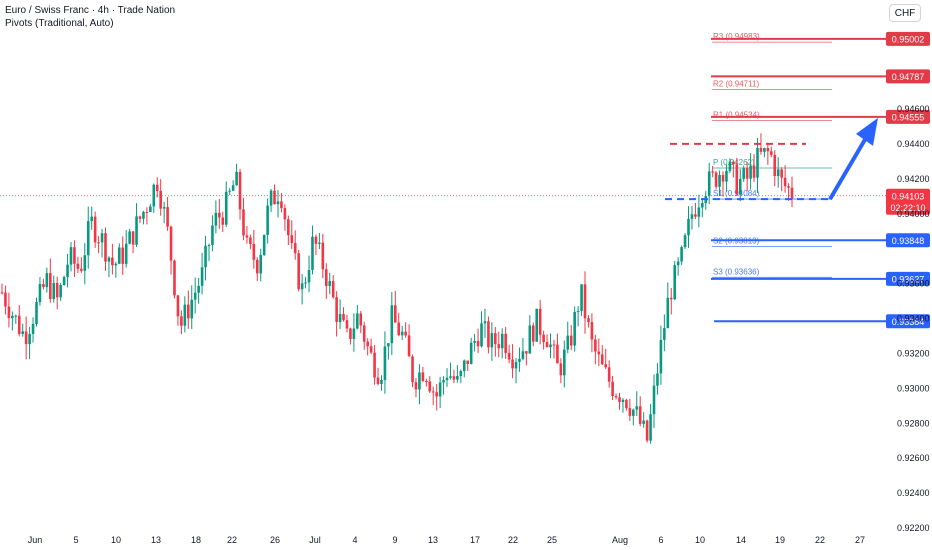 The width and height of the screenshot is (932, 550). I want to click on time-tick-label: 22, so click(820, 540).